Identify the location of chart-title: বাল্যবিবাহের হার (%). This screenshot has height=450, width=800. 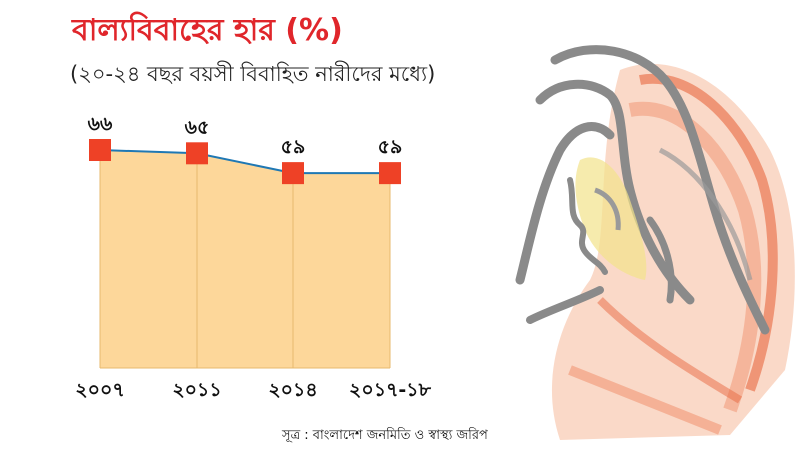
(207, 30).